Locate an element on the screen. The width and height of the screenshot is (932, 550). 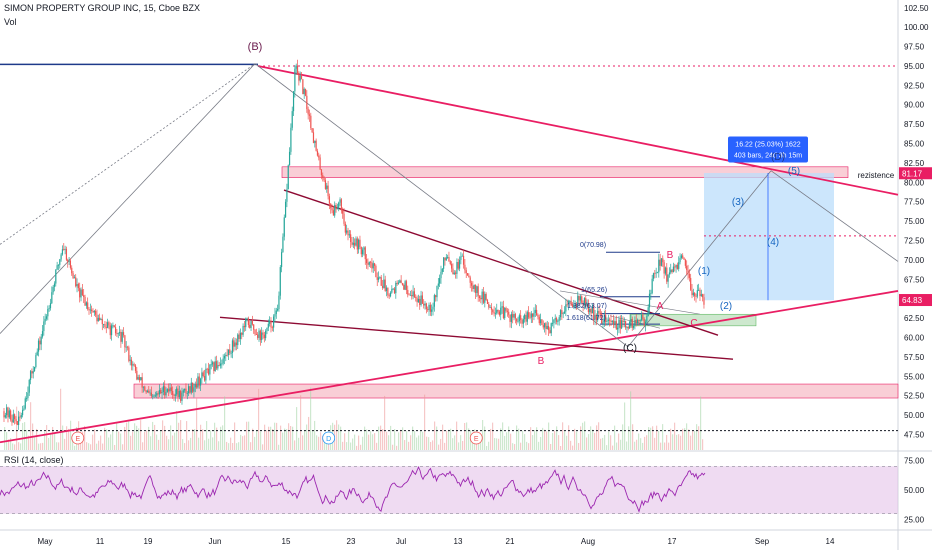
fib-label-0: 0(70.98) is located at coordinates (593, 245).